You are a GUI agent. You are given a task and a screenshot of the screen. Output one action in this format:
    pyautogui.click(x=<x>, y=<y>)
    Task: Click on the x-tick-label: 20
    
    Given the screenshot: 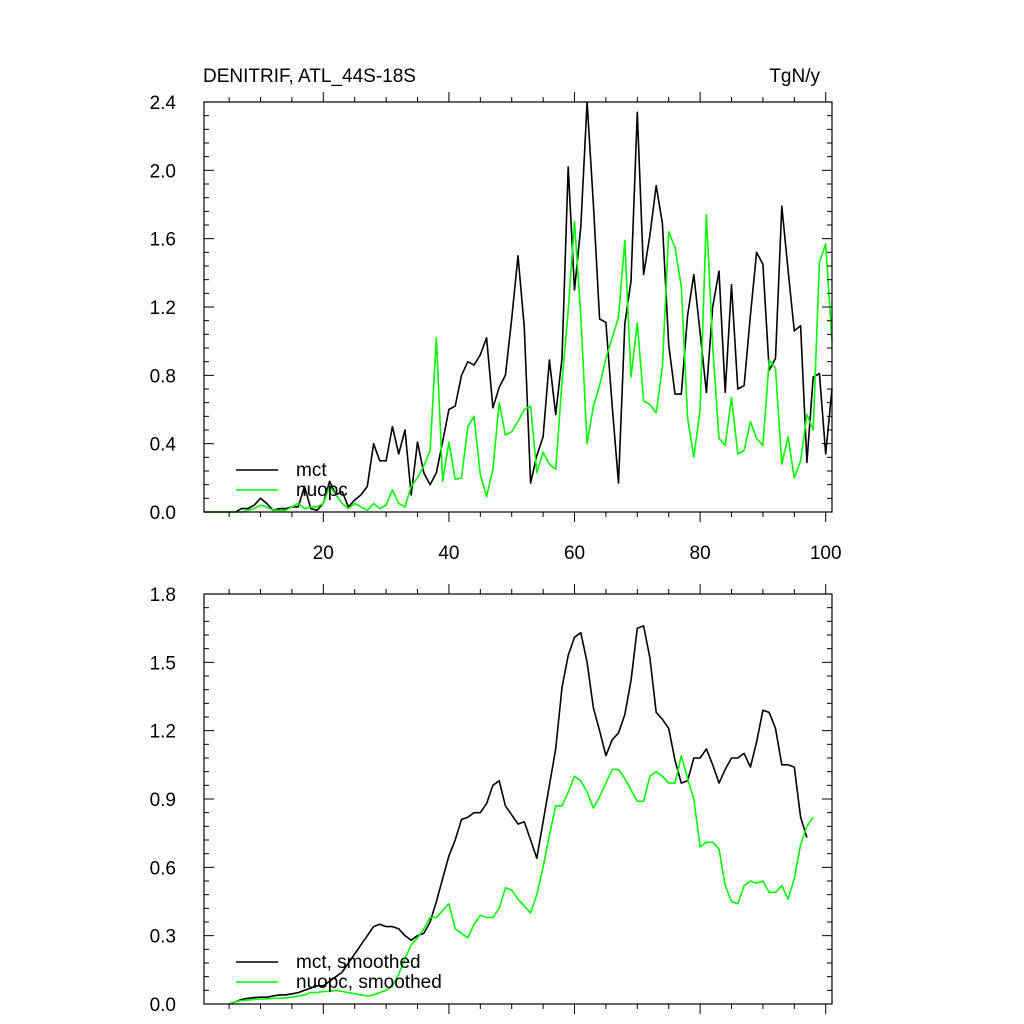 What is the action you would take?
    pyautogui.click(x=323, y=553)
    